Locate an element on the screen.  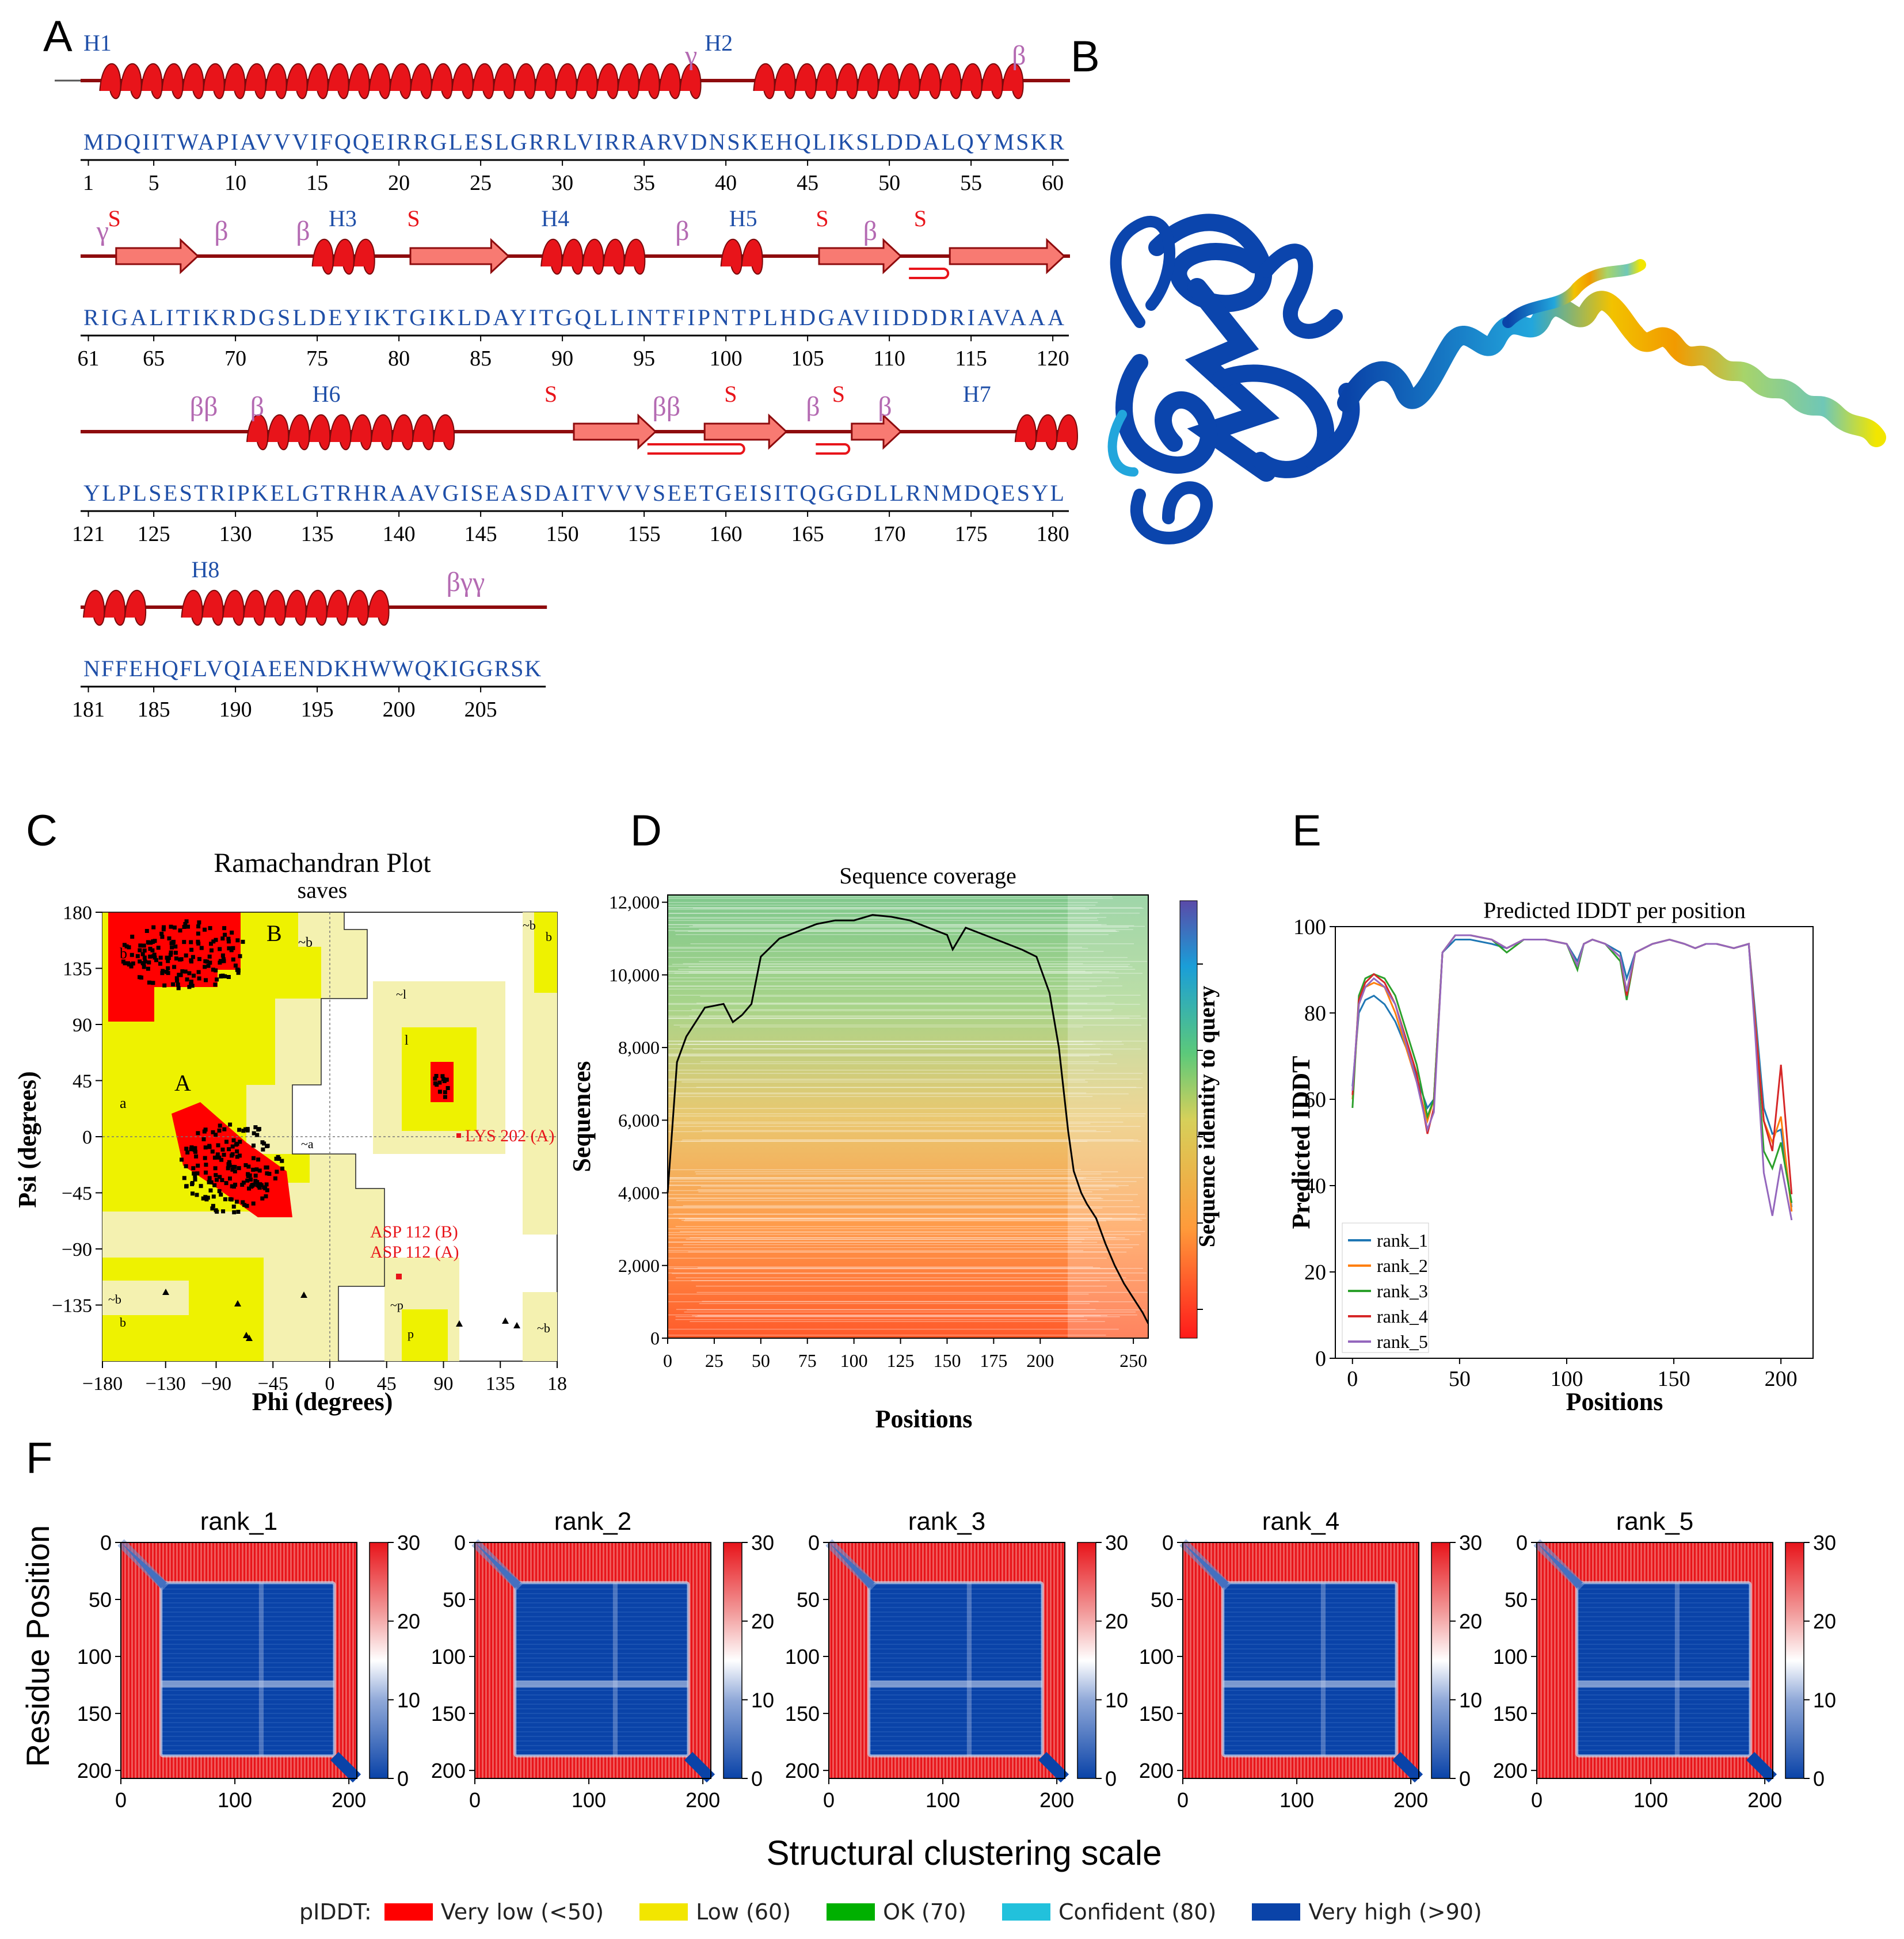
ruler-tick-label: 65 is located at coordinates (154, 358).